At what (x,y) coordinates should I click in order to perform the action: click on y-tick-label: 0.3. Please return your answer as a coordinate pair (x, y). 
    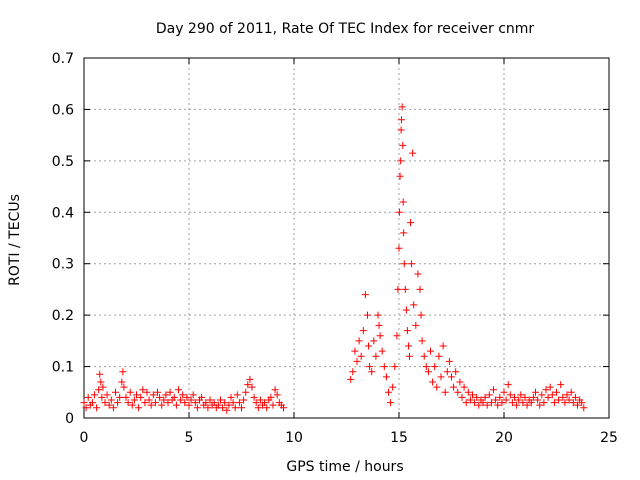
    Looking at the image, I should click on (63, 265).